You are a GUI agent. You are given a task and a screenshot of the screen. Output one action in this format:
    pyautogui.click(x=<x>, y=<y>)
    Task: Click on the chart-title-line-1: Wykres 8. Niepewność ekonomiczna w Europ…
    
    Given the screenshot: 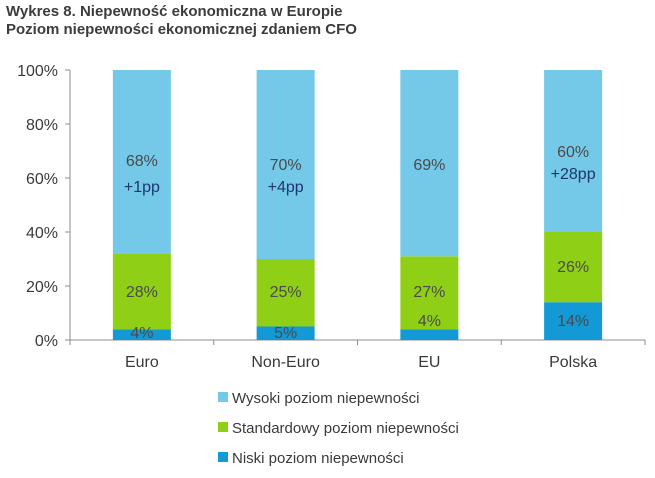 What is the action you would take?
    pyautogui.click(x=174, y=11)
    